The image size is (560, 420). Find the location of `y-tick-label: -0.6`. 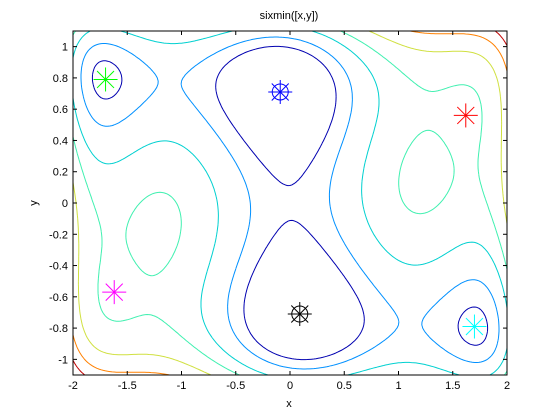

y-tick-label: -0.6 is located at coordinates (58, 298).